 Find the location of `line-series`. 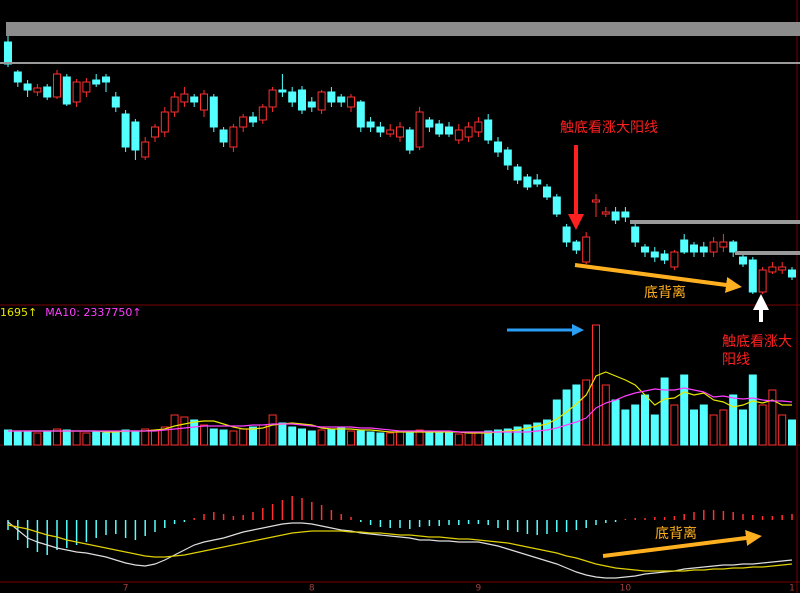

line-series is located at coordinates (400, 410).